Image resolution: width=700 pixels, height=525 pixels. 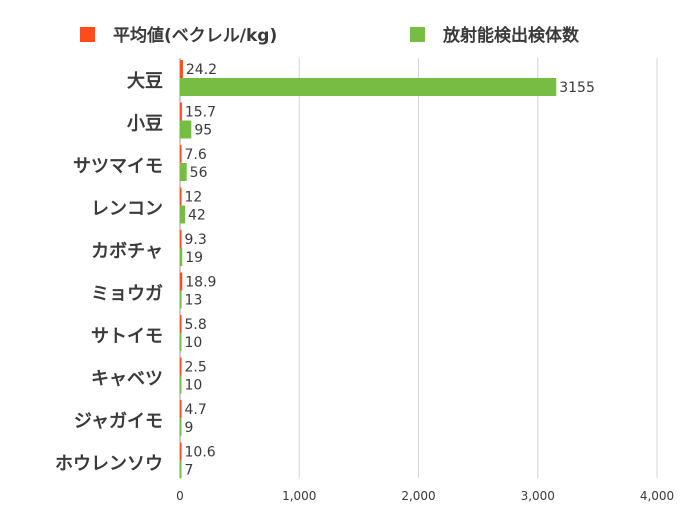 I want to click on data-label-average: 10.6, so click(x=200, y=453).